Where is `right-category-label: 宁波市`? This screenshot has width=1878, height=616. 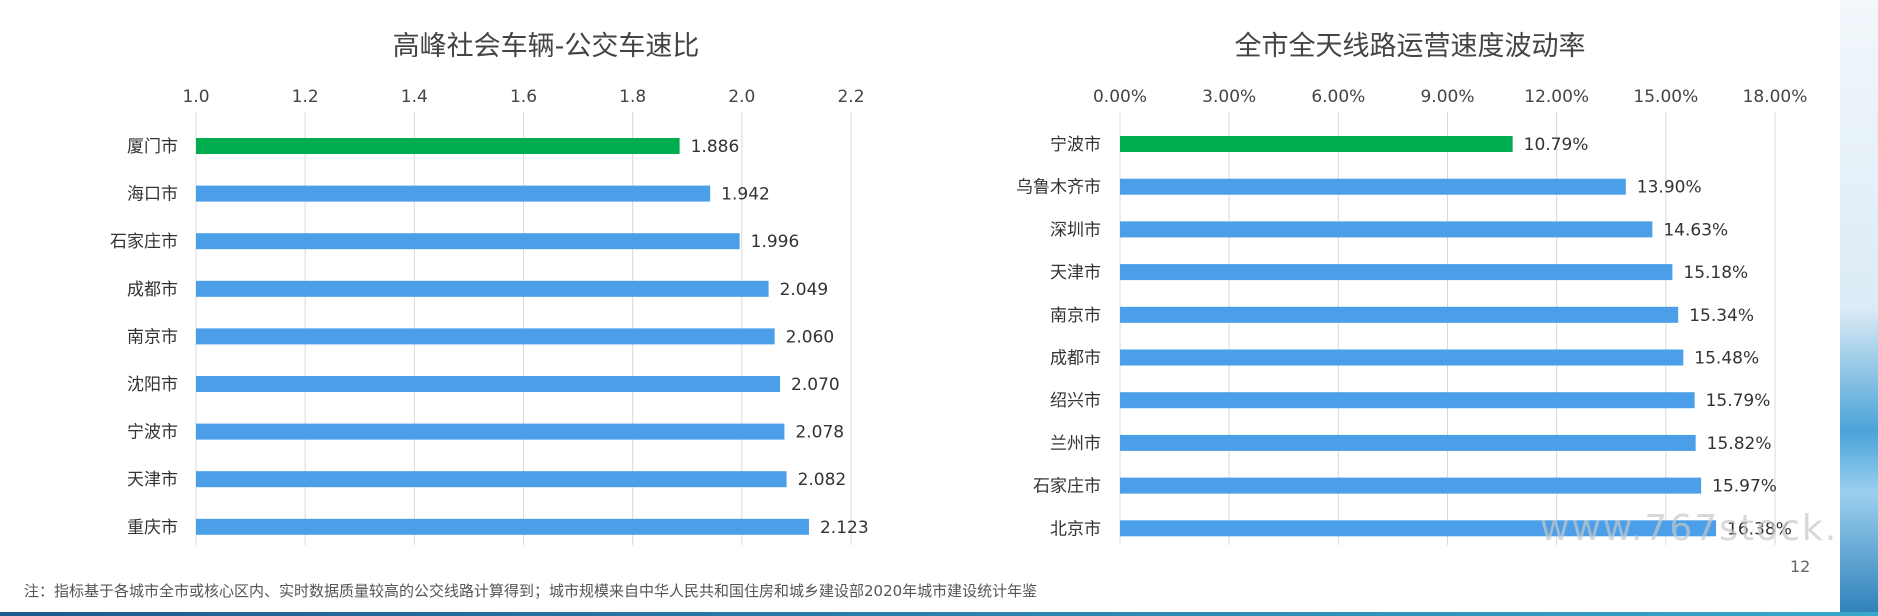 right-category-label: 宁波市 is located at coordinates (1075, 145).